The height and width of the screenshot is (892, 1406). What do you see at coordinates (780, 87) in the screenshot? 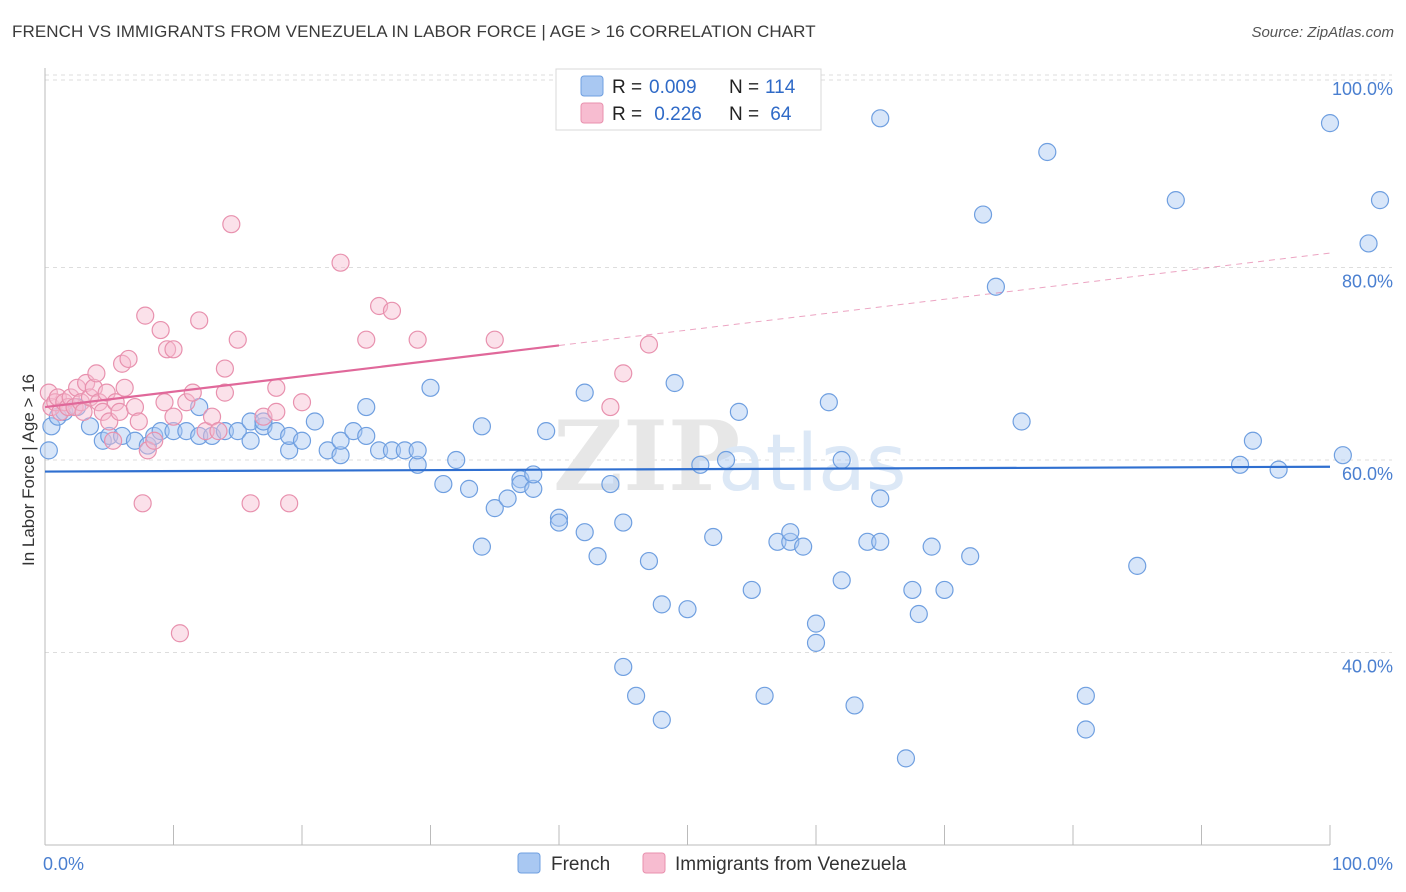
I see `legend-n-value-french: 114` at bounding box center [780, 87].